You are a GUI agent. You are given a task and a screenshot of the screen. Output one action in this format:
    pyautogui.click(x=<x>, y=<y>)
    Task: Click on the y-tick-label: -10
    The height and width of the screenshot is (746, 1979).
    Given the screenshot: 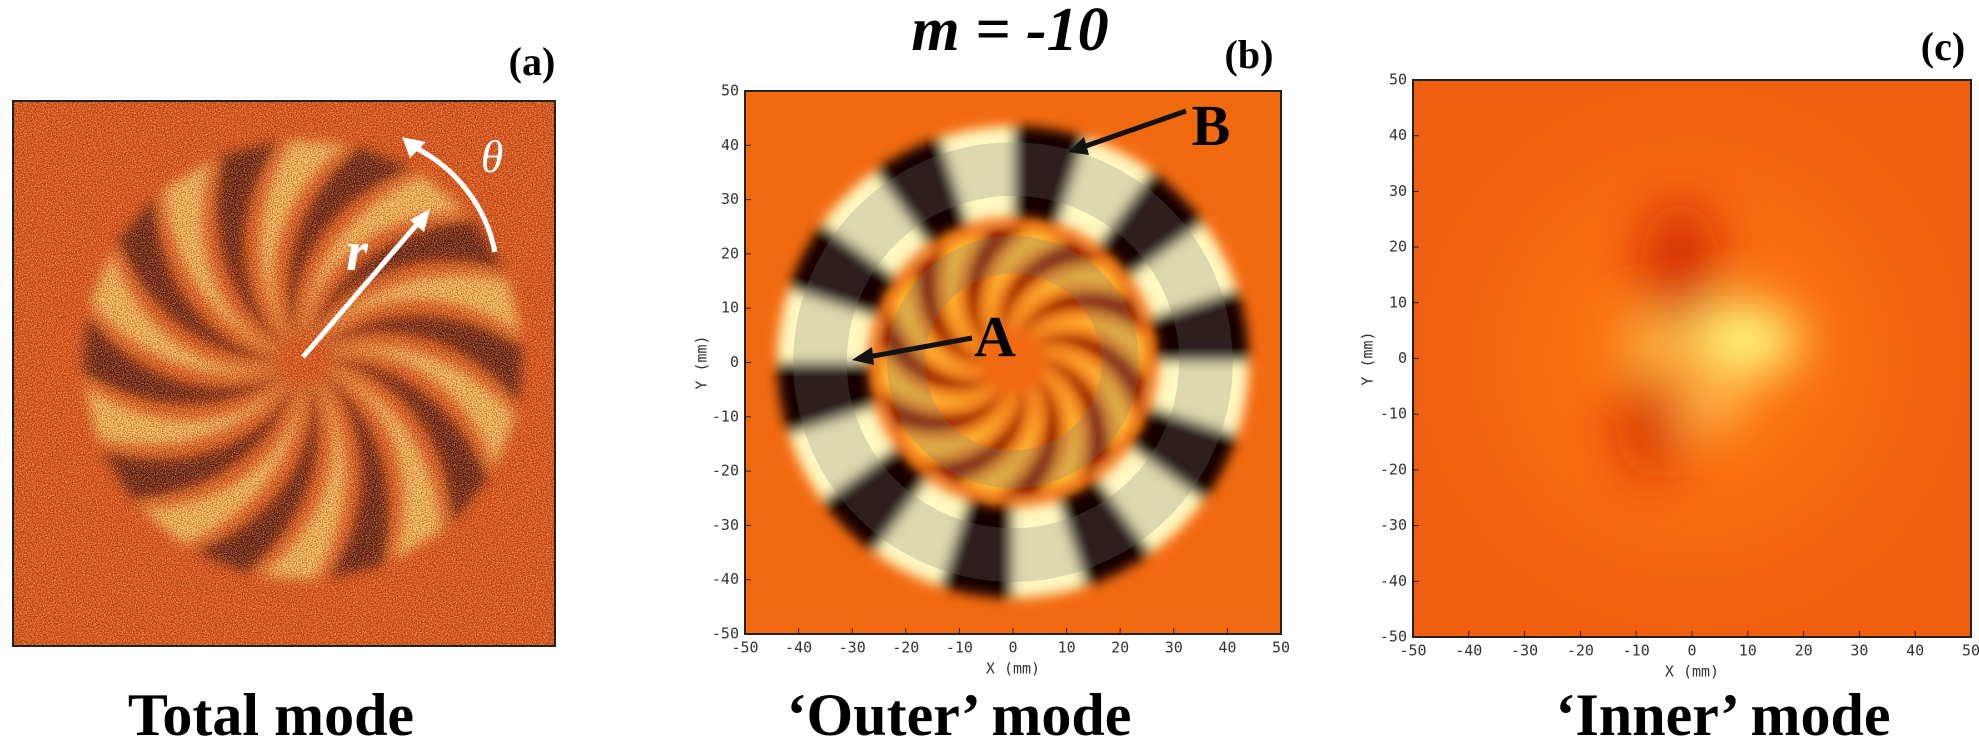 What is the action you would take?
    pyautogui.click(x=725, y=416)
    